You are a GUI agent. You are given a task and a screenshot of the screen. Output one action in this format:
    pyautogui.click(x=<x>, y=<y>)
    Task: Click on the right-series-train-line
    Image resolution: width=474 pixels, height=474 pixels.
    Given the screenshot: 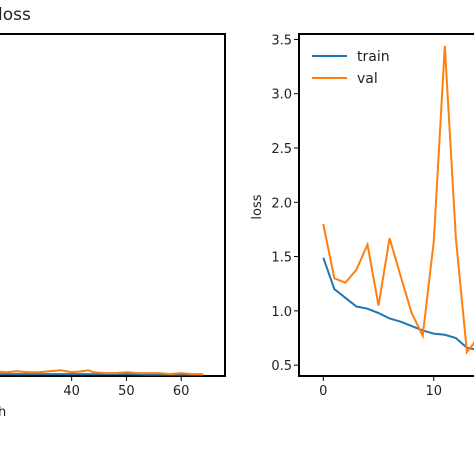 What is the action you would take?
    pyautogui.click(x=398, y=304)
    